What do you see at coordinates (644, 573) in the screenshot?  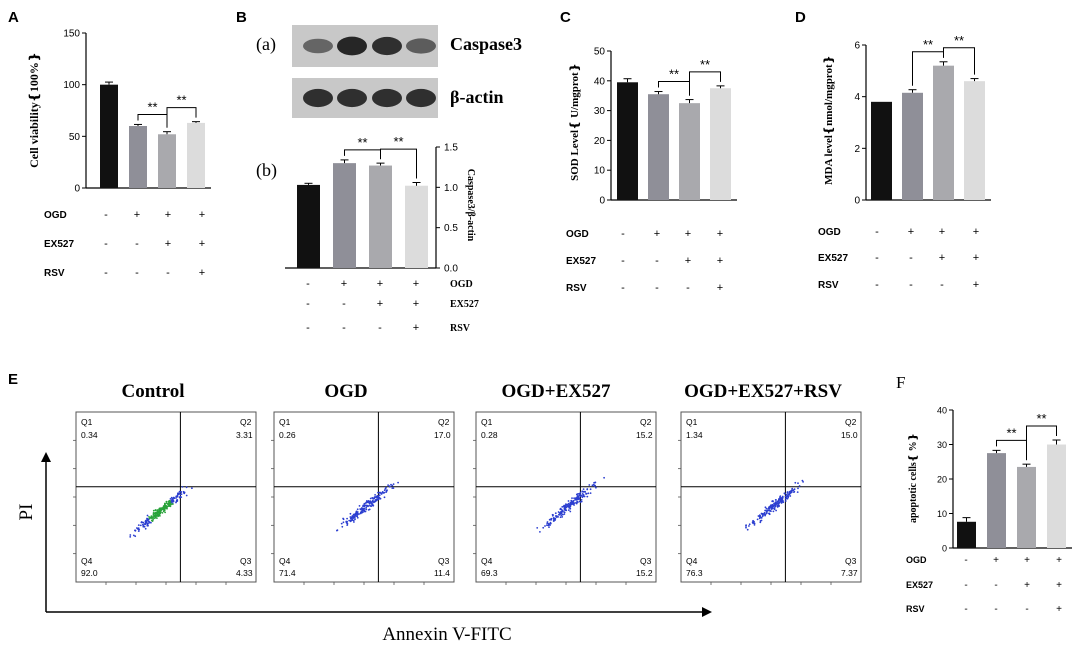 I see `quadrant-q3-value: 15.2` at bounding box center [644, 573].